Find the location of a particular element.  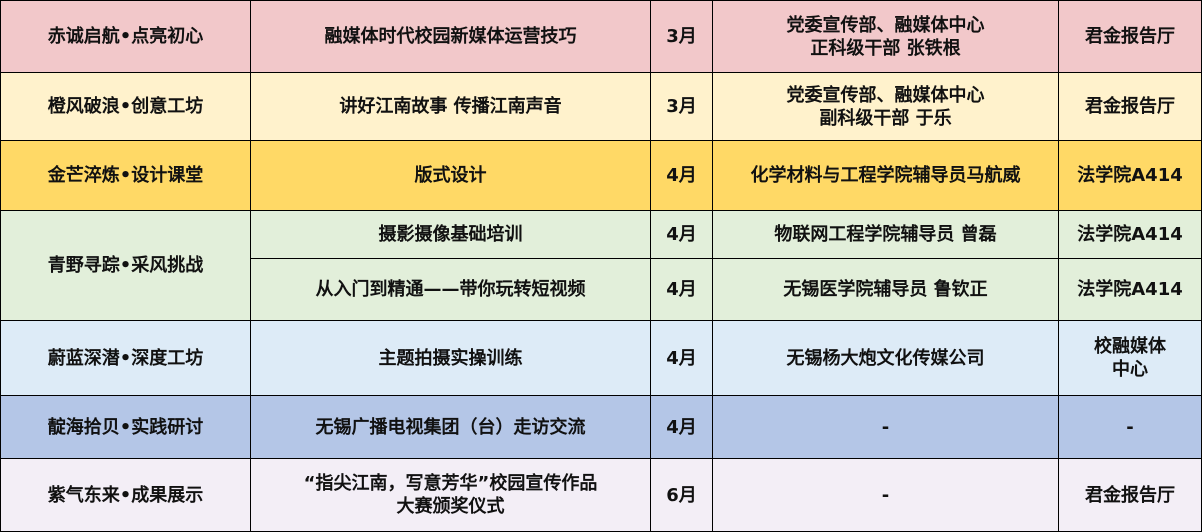

topic-cell: 融媒体时代校园新媒体运营技巧 is located at coordinates (450, 36).